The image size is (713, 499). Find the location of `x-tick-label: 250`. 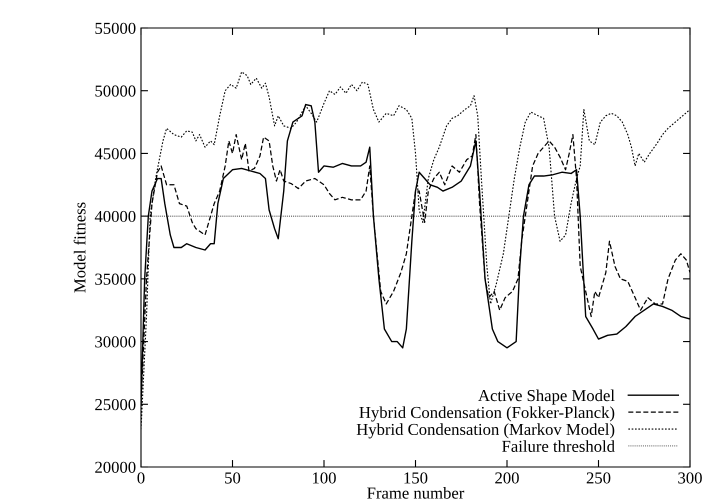

x-tick-label: 250 is located at coordinates (598, 478).